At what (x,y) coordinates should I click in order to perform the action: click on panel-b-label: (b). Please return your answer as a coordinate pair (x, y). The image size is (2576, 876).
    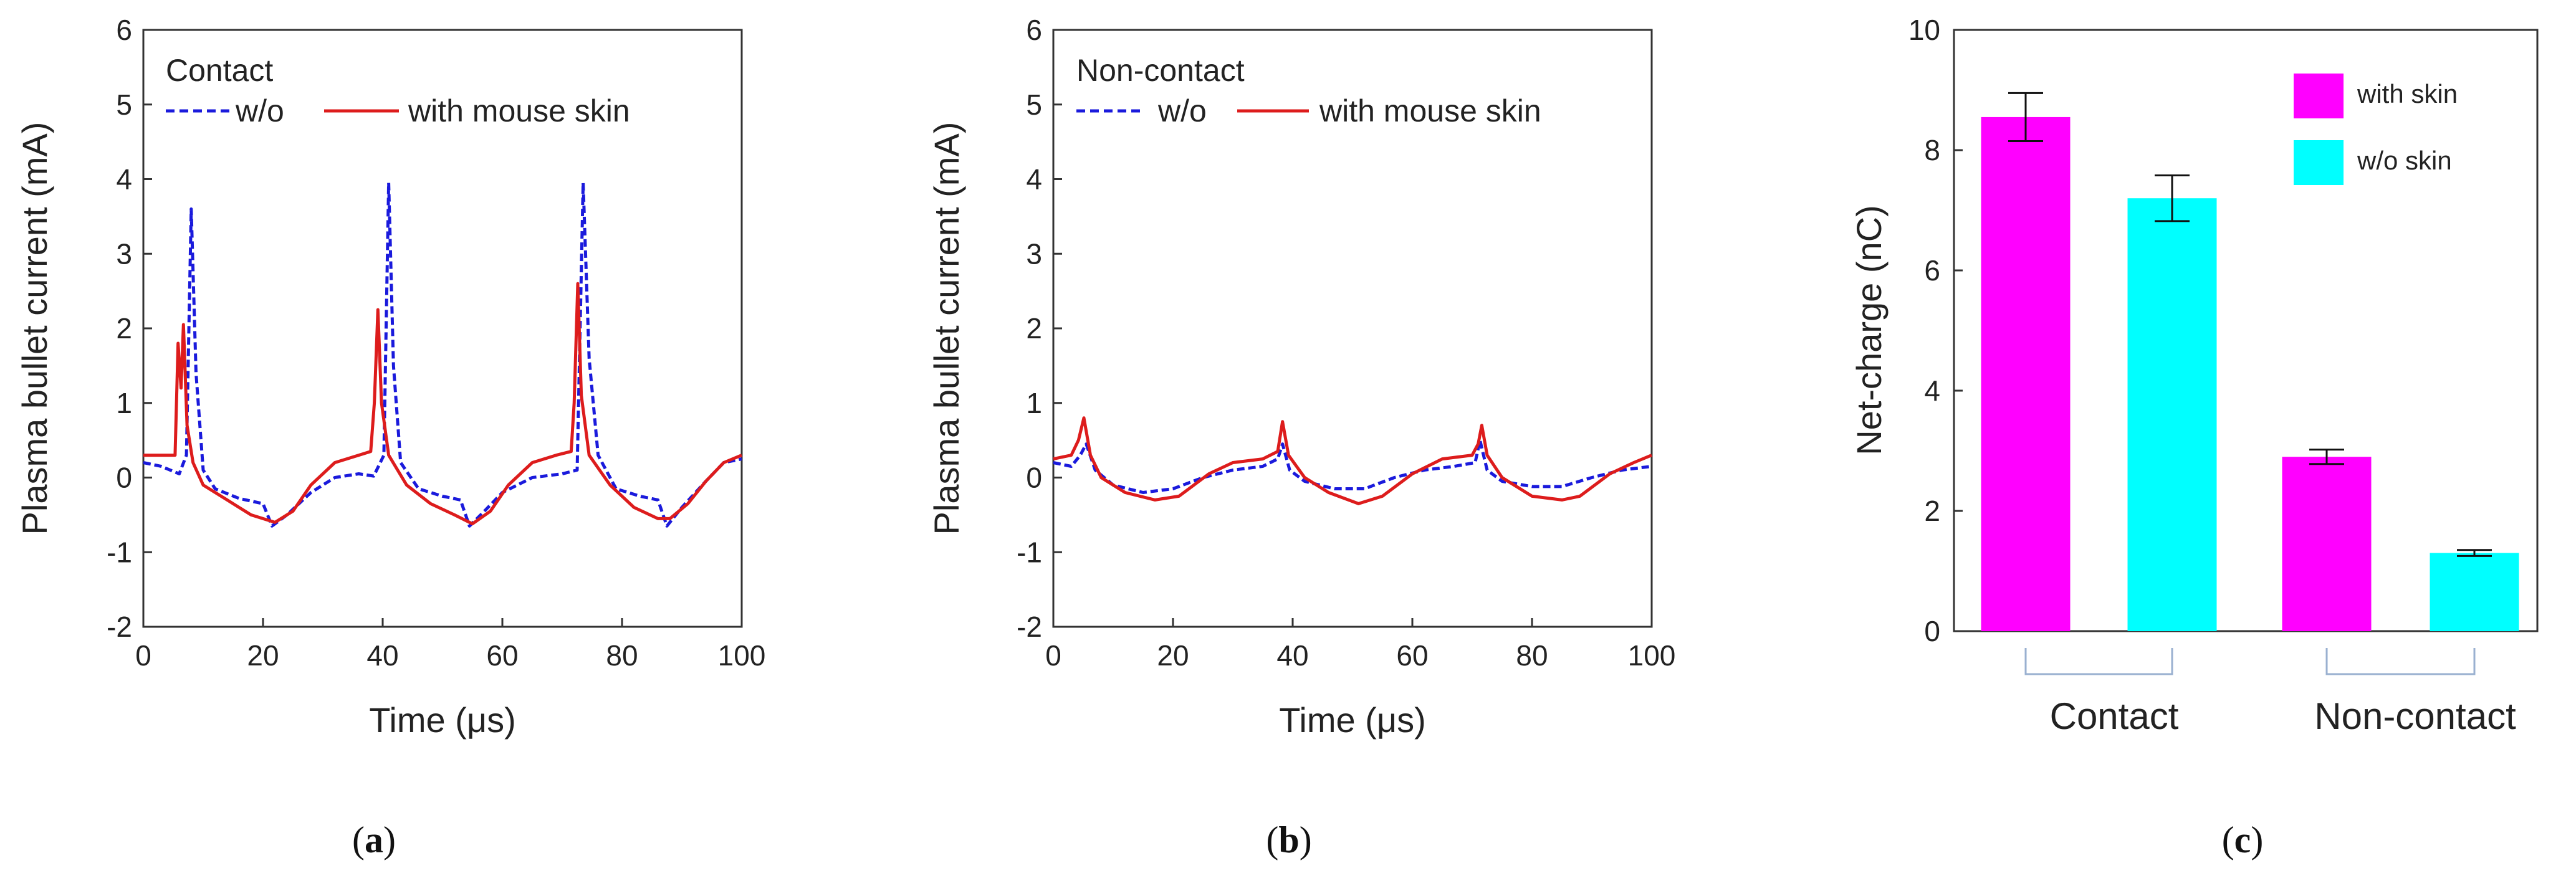
    Looking at the image, I should click on (1288, 840).